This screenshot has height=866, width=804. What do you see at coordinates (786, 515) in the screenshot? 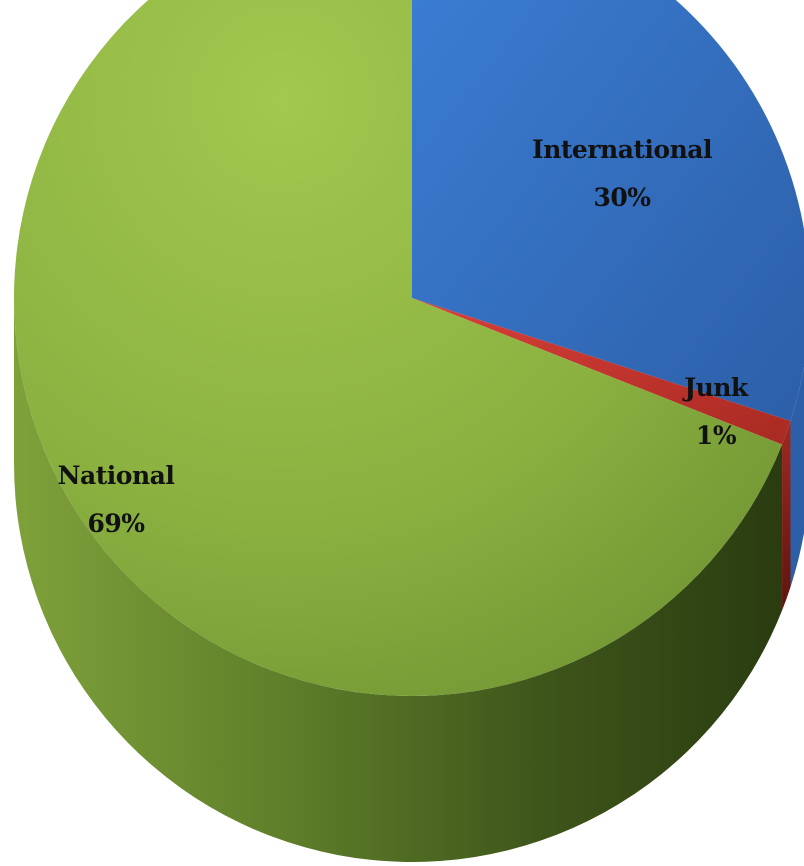
I see `pie-side-junk` at bounding box center [786, 515].